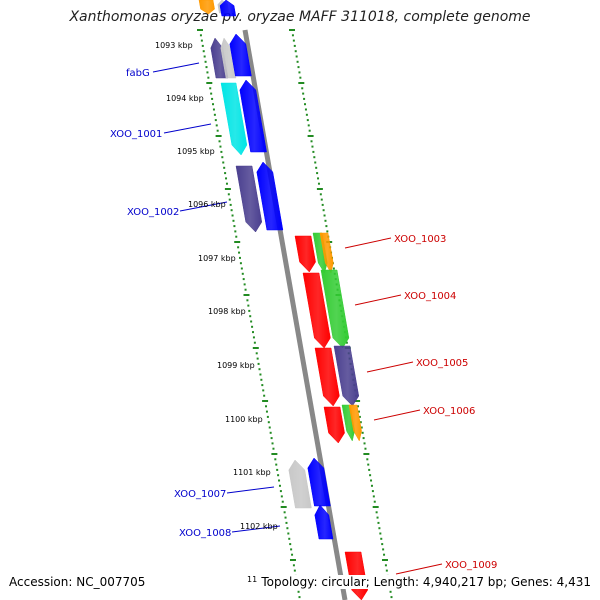  Describe the element at coordinates (196, 151) in the screenshot. I see `scale-label: 1095 kbp` at that location.